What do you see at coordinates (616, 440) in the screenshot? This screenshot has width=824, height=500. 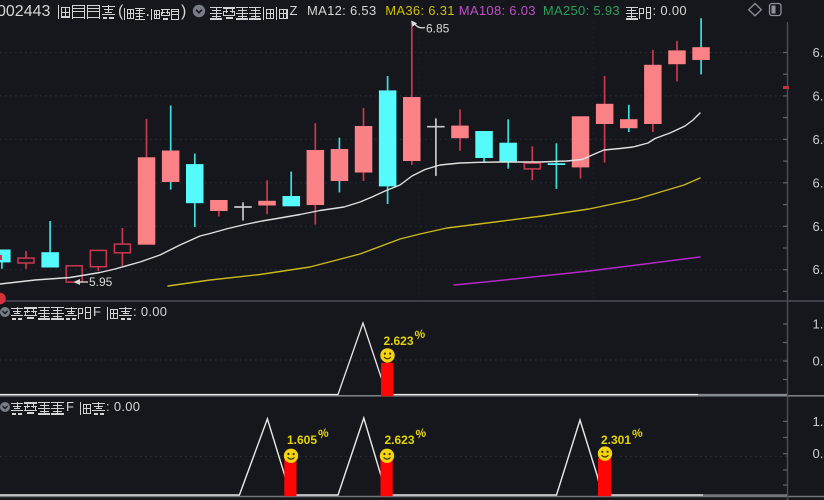 I see `svg-text: 2.301` at bounding box center [616, 440].